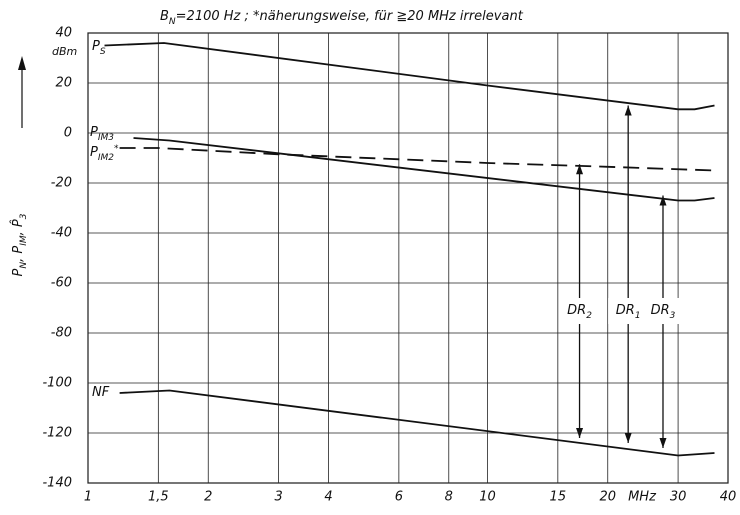 This screenshot has width=740, height=515. I want to click on y-axis-label: PN, PIM, P̂3, so click(19, 244).